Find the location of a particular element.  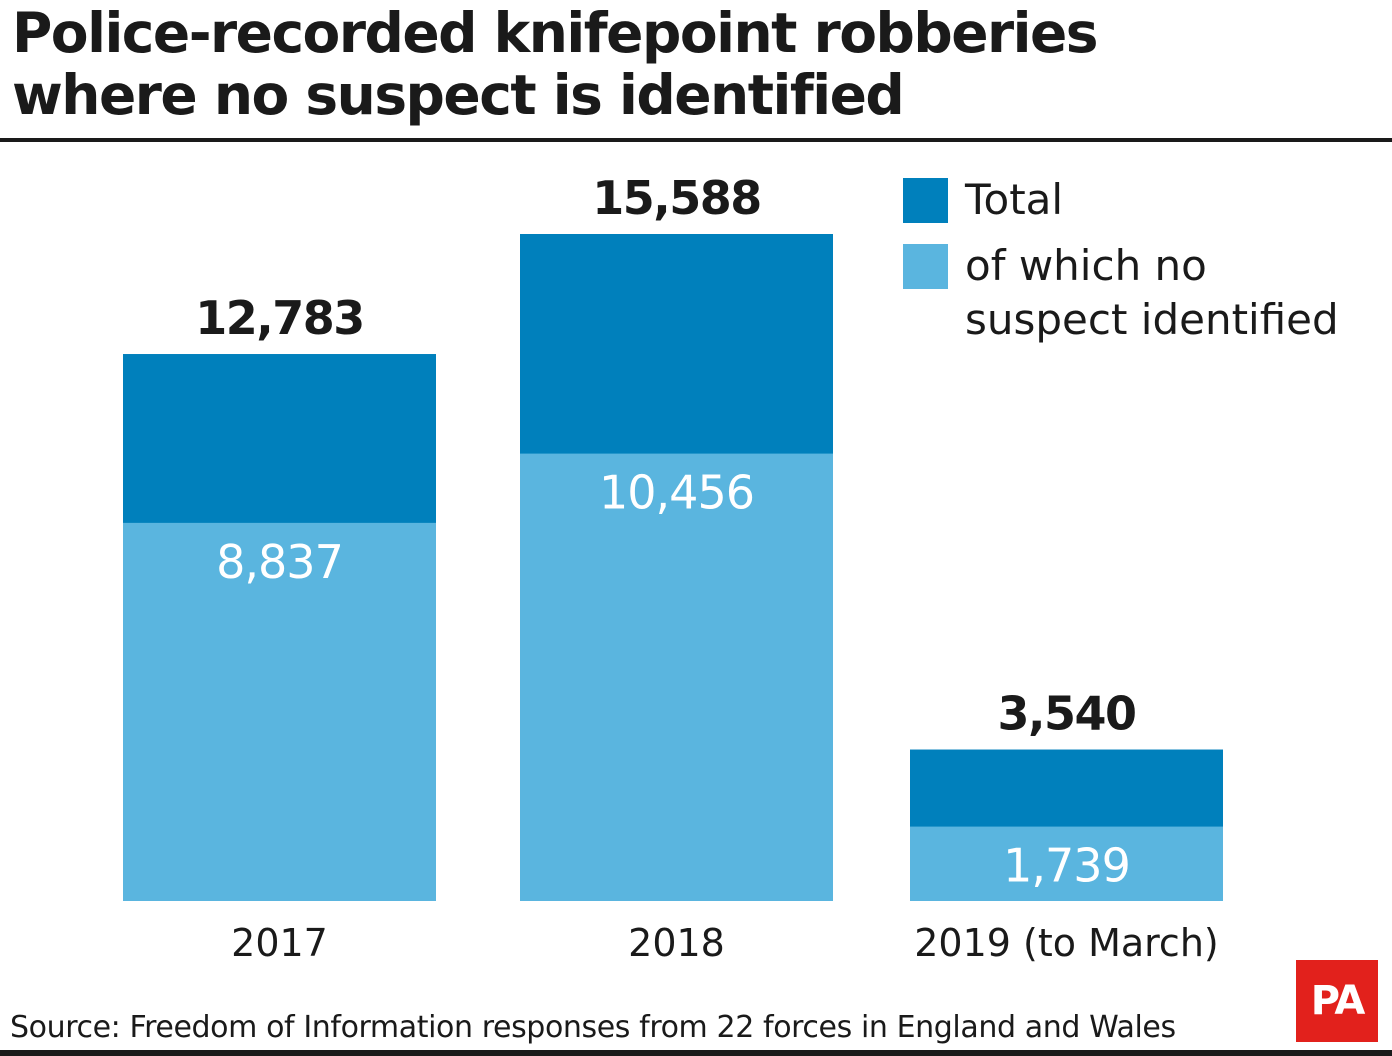

category-label-cat-1: 2018 is located at coordinates (676, 943).